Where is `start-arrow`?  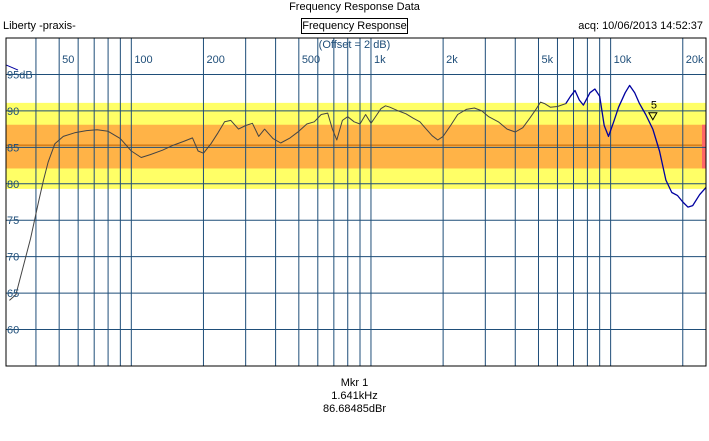 start-arrow is located at coordinates (12, 67).